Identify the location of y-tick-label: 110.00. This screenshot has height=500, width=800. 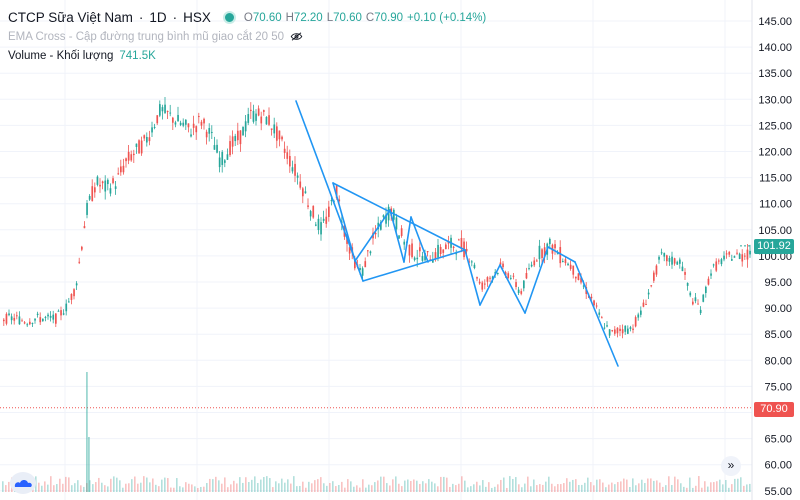
(775, 205).